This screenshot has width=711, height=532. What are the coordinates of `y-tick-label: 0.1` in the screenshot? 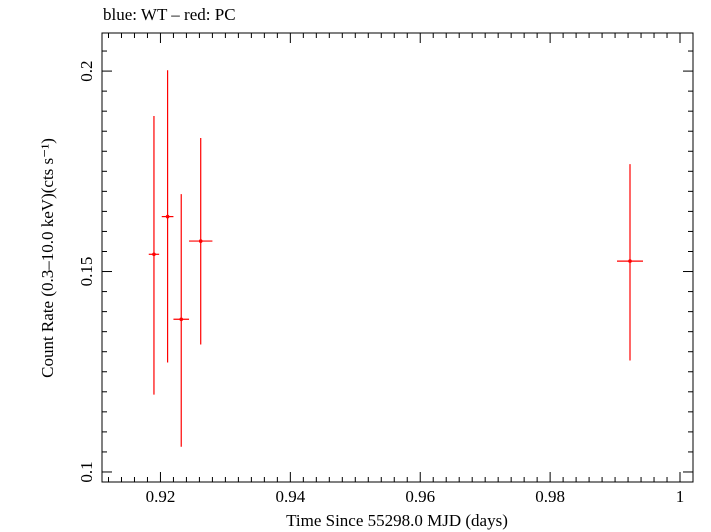 It's located at (86, 471).